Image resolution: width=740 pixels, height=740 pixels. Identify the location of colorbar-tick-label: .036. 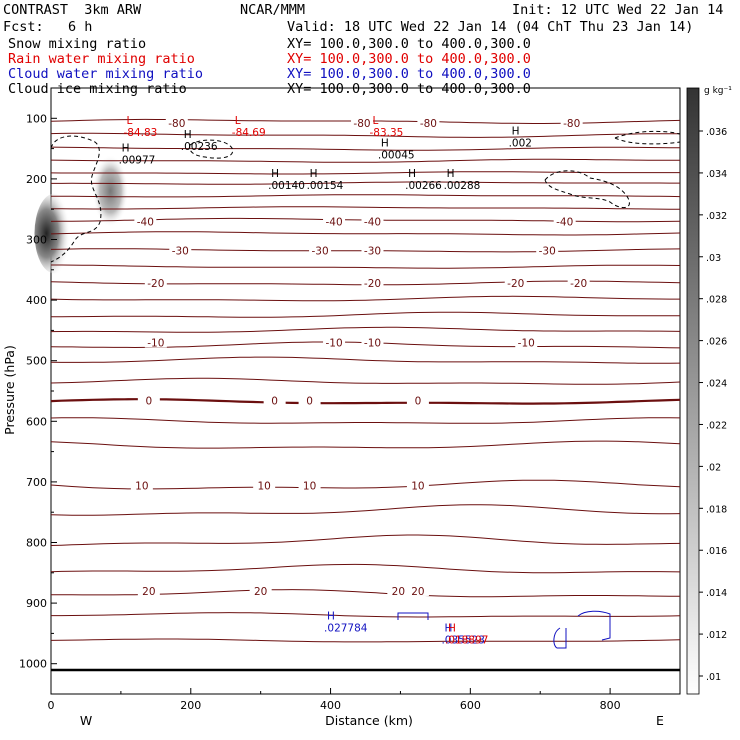
(716, 132).